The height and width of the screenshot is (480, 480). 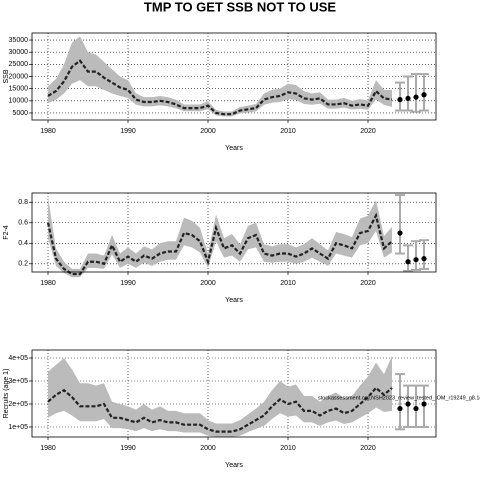 I want to click on y-tick-label: 3e+05, so click(x=18, y=381).